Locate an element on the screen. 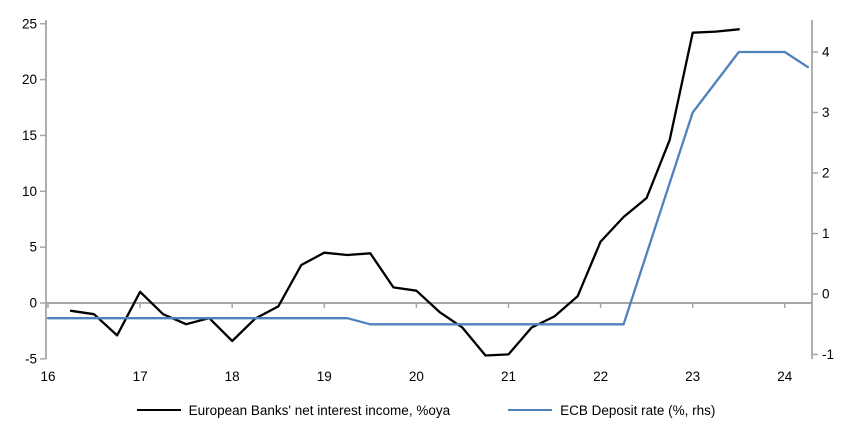 This screenshot has width=852, height=427. legend-label: ECB Deposit rate (%, rhs) is located at coordinates (638, 410).